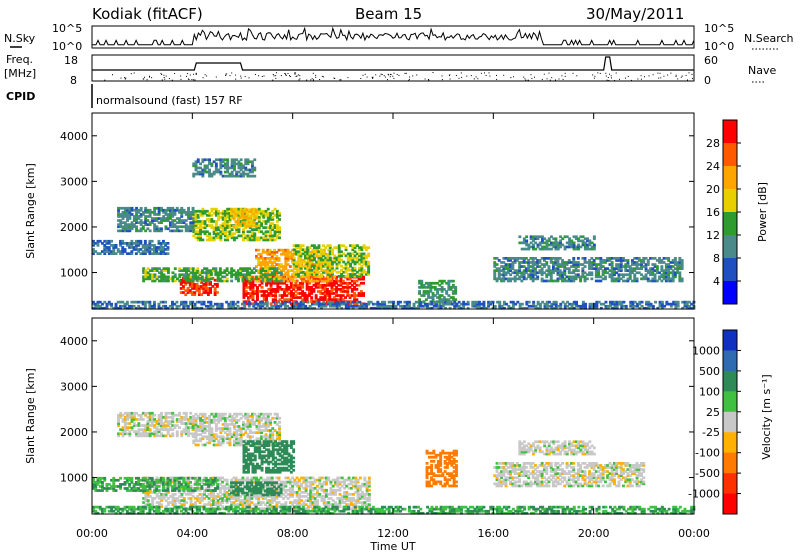 This screenshot has width=800, height=558. What do you see at coordinates (711, 60) in the screenshot?
I see `nave-tick-top: 60` at bounding box center [711, 60].